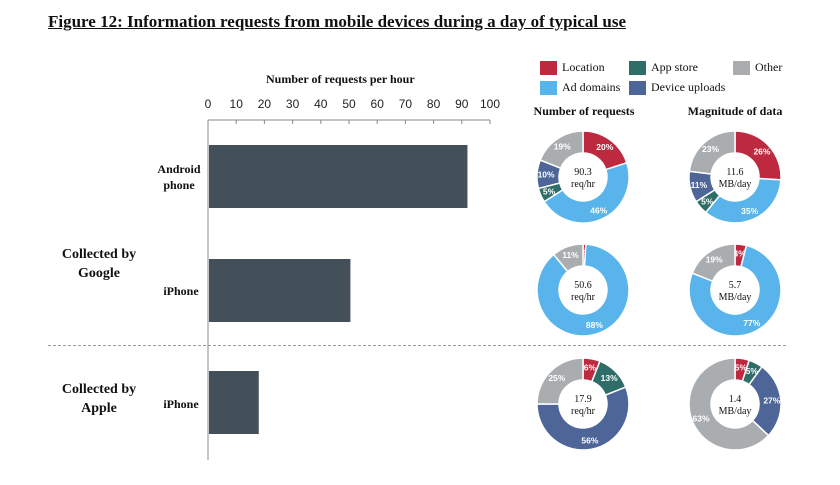 The width and height of the screenshot is (840, 485). I want to click on donut-slice-label: 88%, so click(594, 325).